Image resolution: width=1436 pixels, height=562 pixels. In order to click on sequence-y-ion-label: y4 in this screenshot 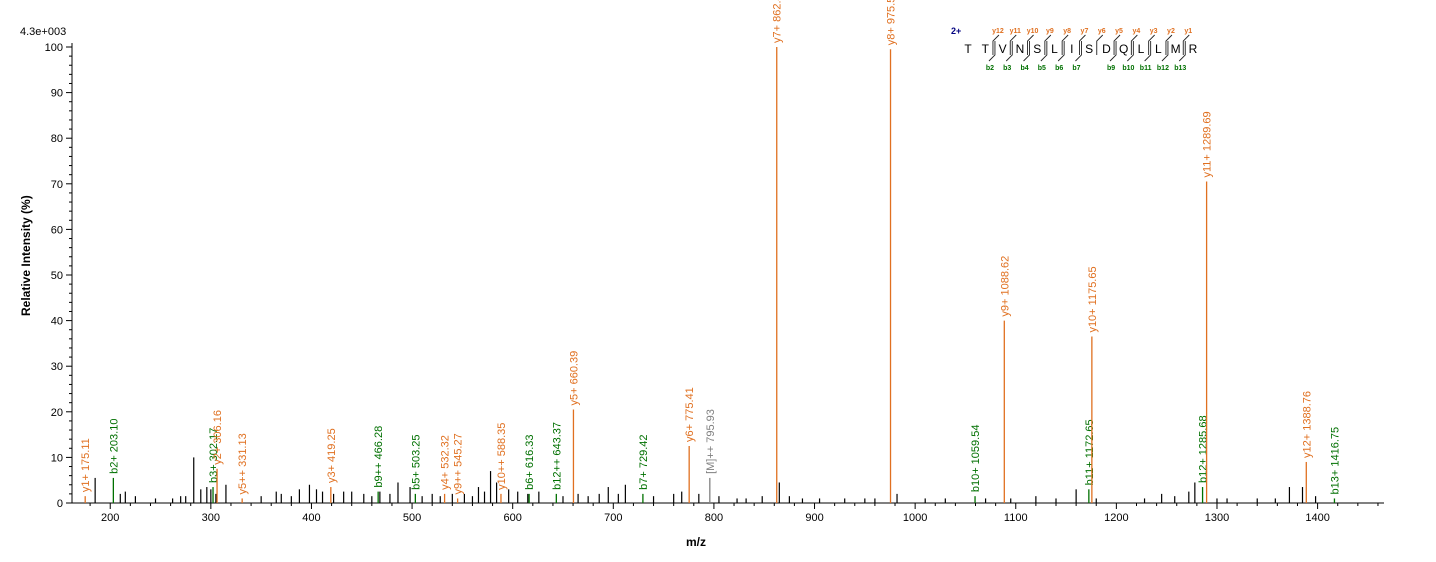, I will do `click(1136, 31)`.